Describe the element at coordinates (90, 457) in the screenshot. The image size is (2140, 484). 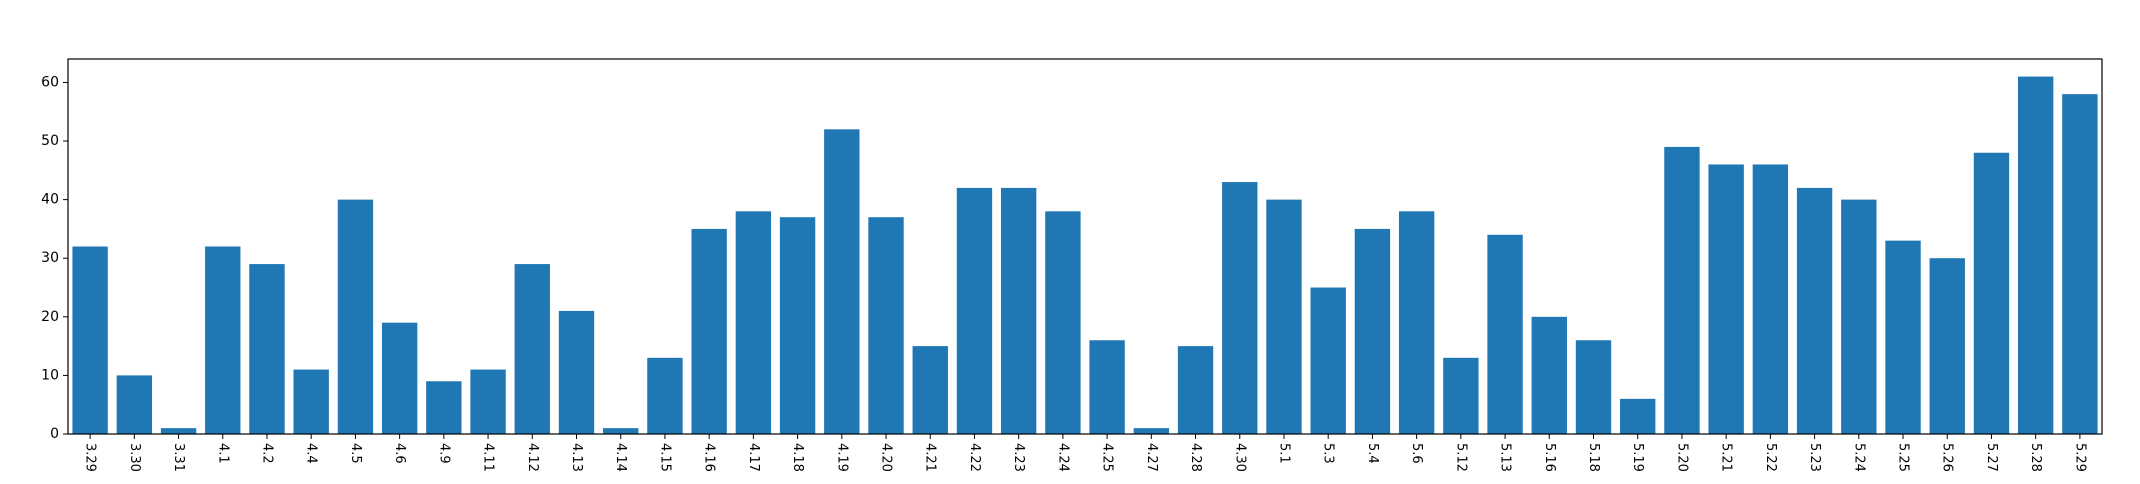
I see `x-tick-label: 3.29` at that location.